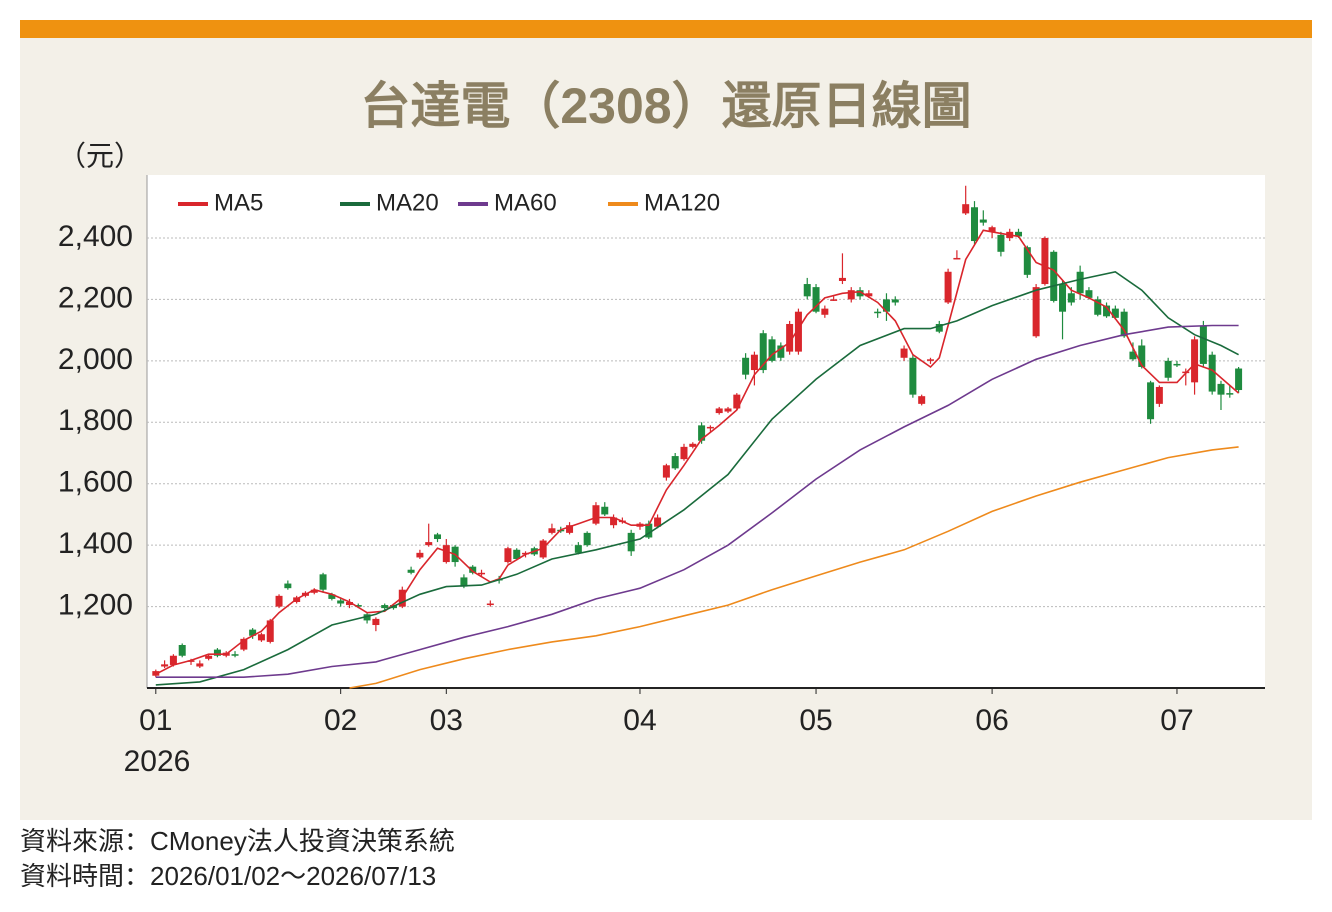  Describe the element at coordinates (446, 720) in the screenshot. I see `x-tick-label: 03` at that location.